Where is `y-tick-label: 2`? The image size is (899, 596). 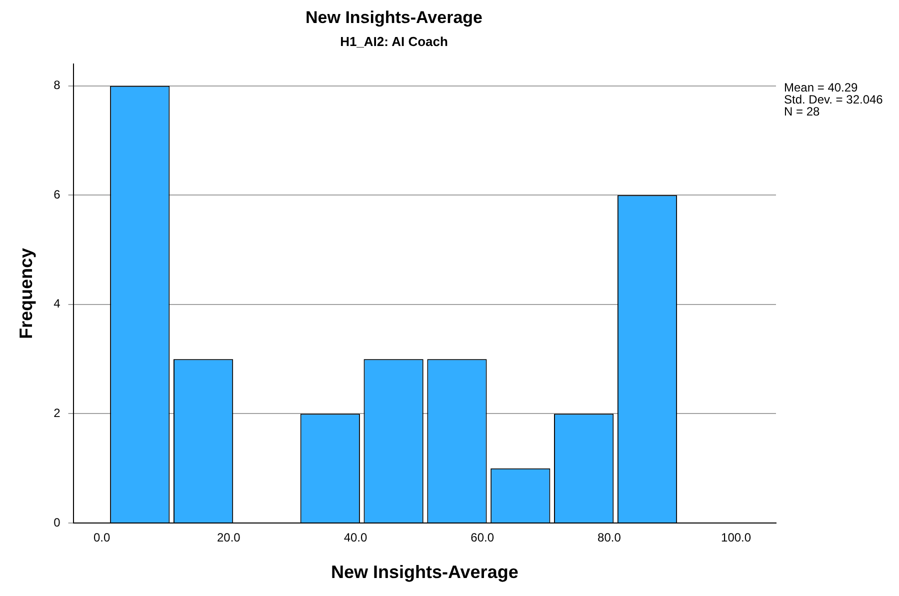
y-tick-label: 2 is located at coordinates (57, 413).